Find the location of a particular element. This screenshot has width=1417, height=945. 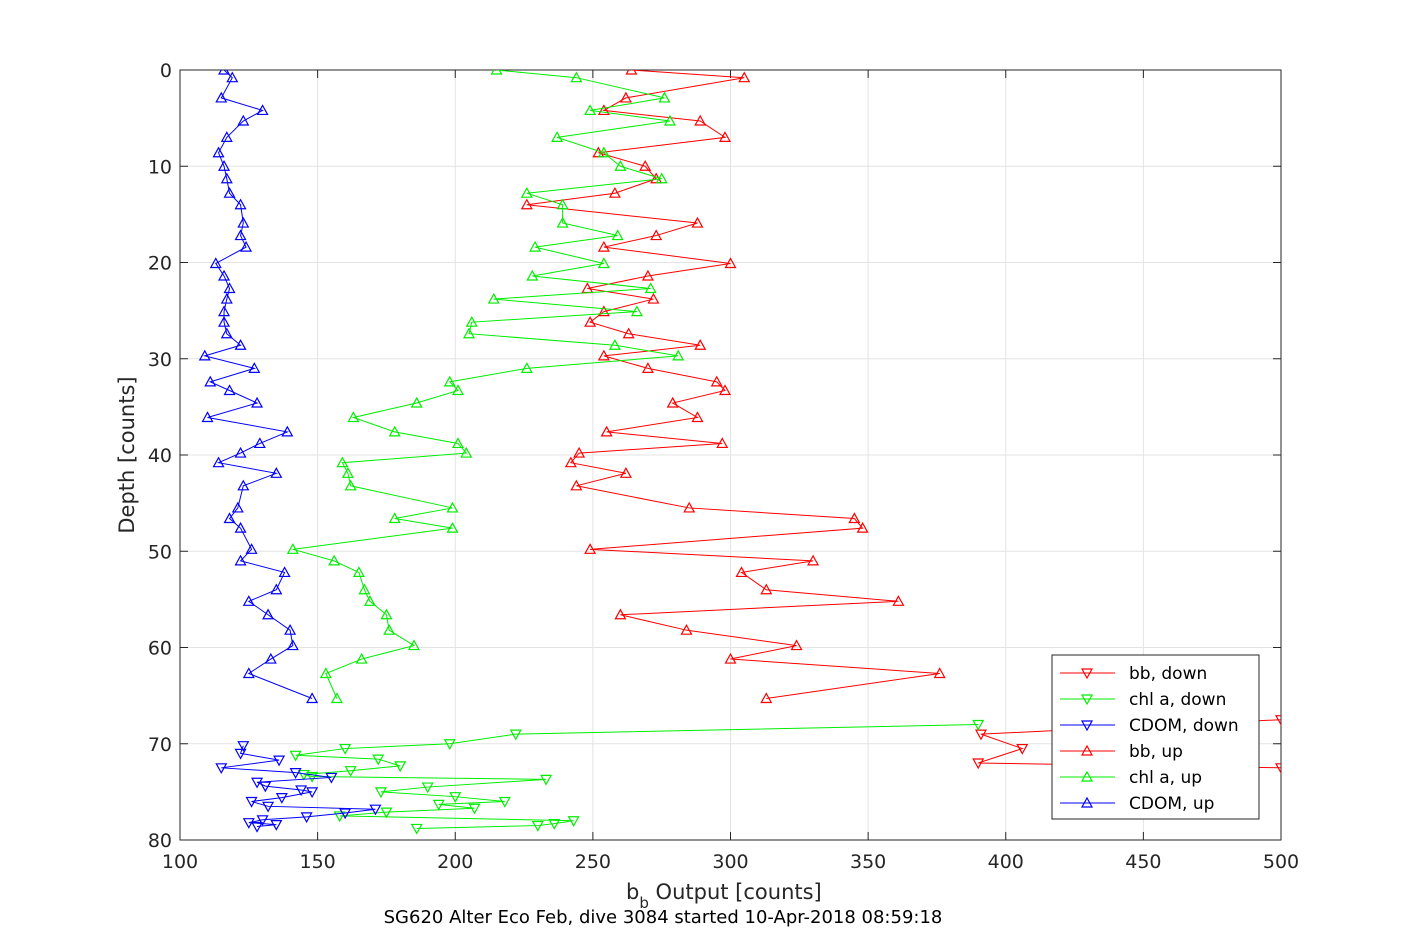

x-tick-label: 100 is located at coordinates (180, 862).